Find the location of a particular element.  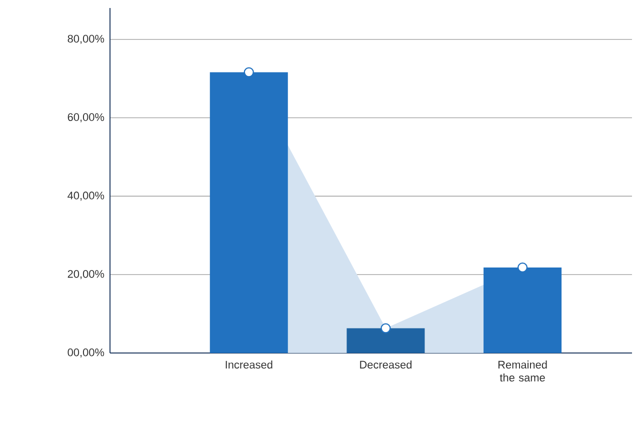

y-tick-label: 00,00% is located at coordinates (86, 353).